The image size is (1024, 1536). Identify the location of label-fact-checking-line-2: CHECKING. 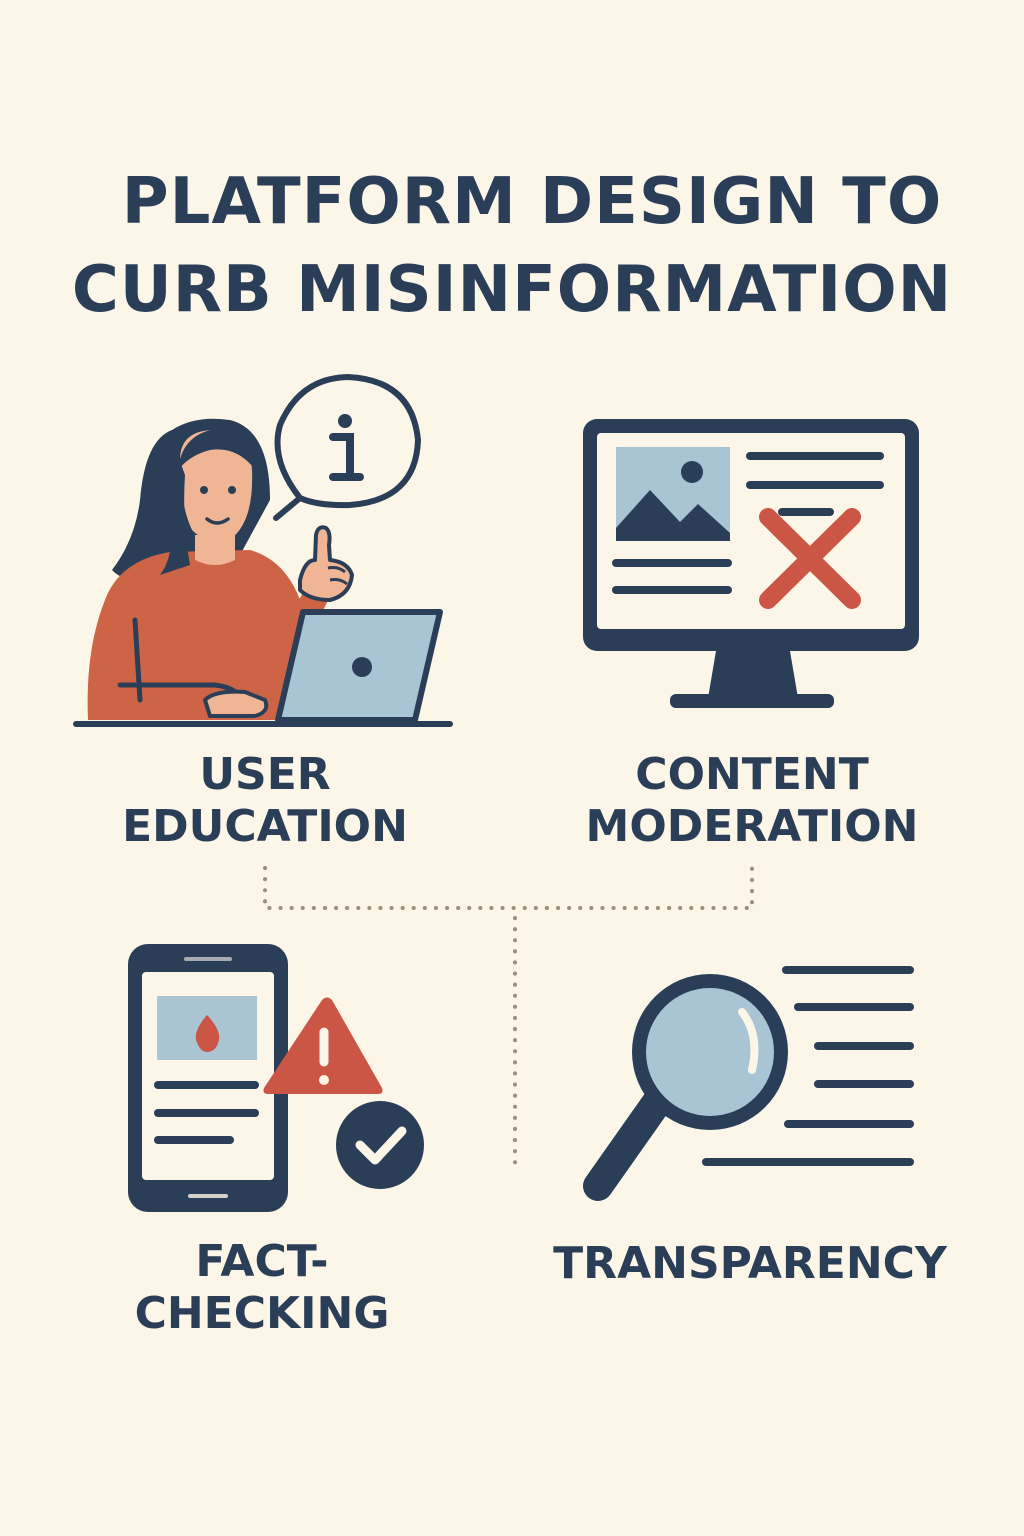
(262, 1313).